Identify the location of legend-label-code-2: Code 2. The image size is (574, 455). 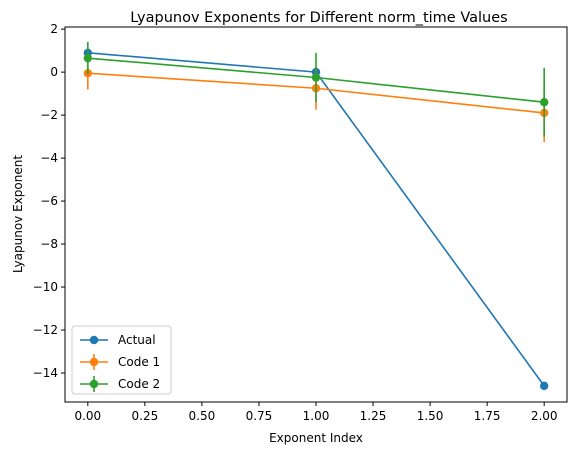
(139, 384).